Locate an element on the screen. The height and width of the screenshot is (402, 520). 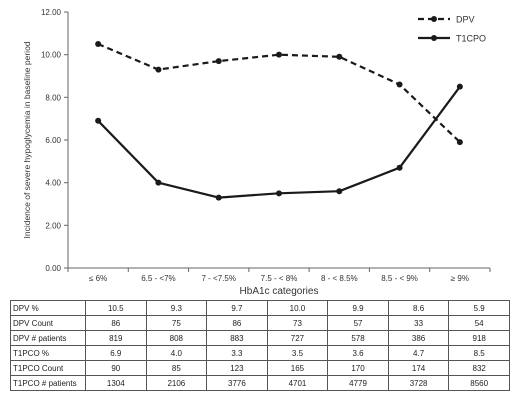
row-label: T1PCO # patients is located at coordinates (48, 383).